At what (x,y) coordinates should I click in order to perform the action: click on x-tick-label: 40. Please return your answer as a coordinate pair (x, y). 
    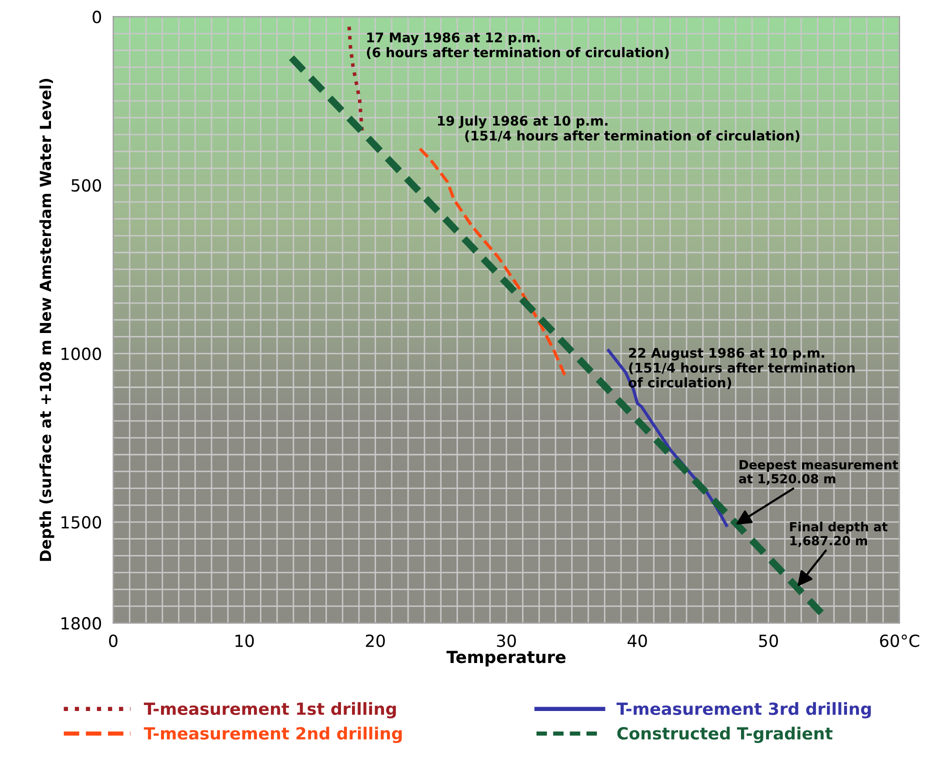
    Looking at the image, I should click on (637, 641).